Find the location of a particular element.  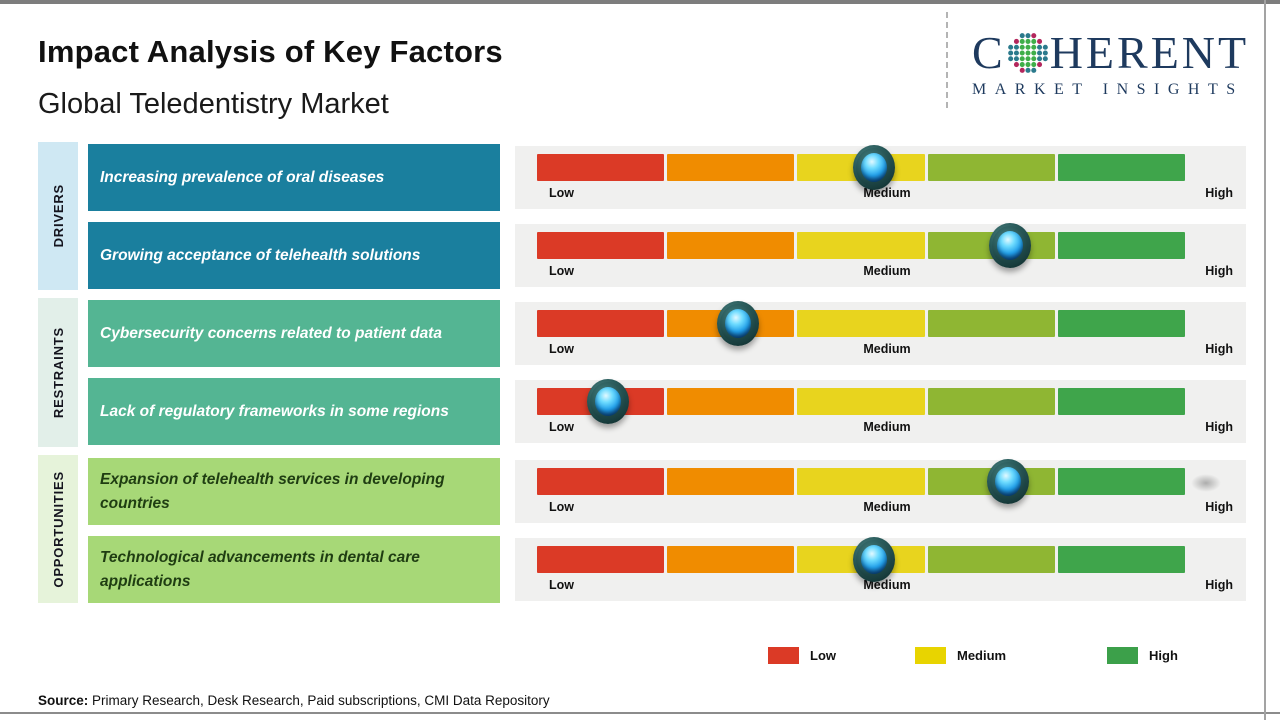

dotted-globe-icon is located at coordinates (1027, 53).